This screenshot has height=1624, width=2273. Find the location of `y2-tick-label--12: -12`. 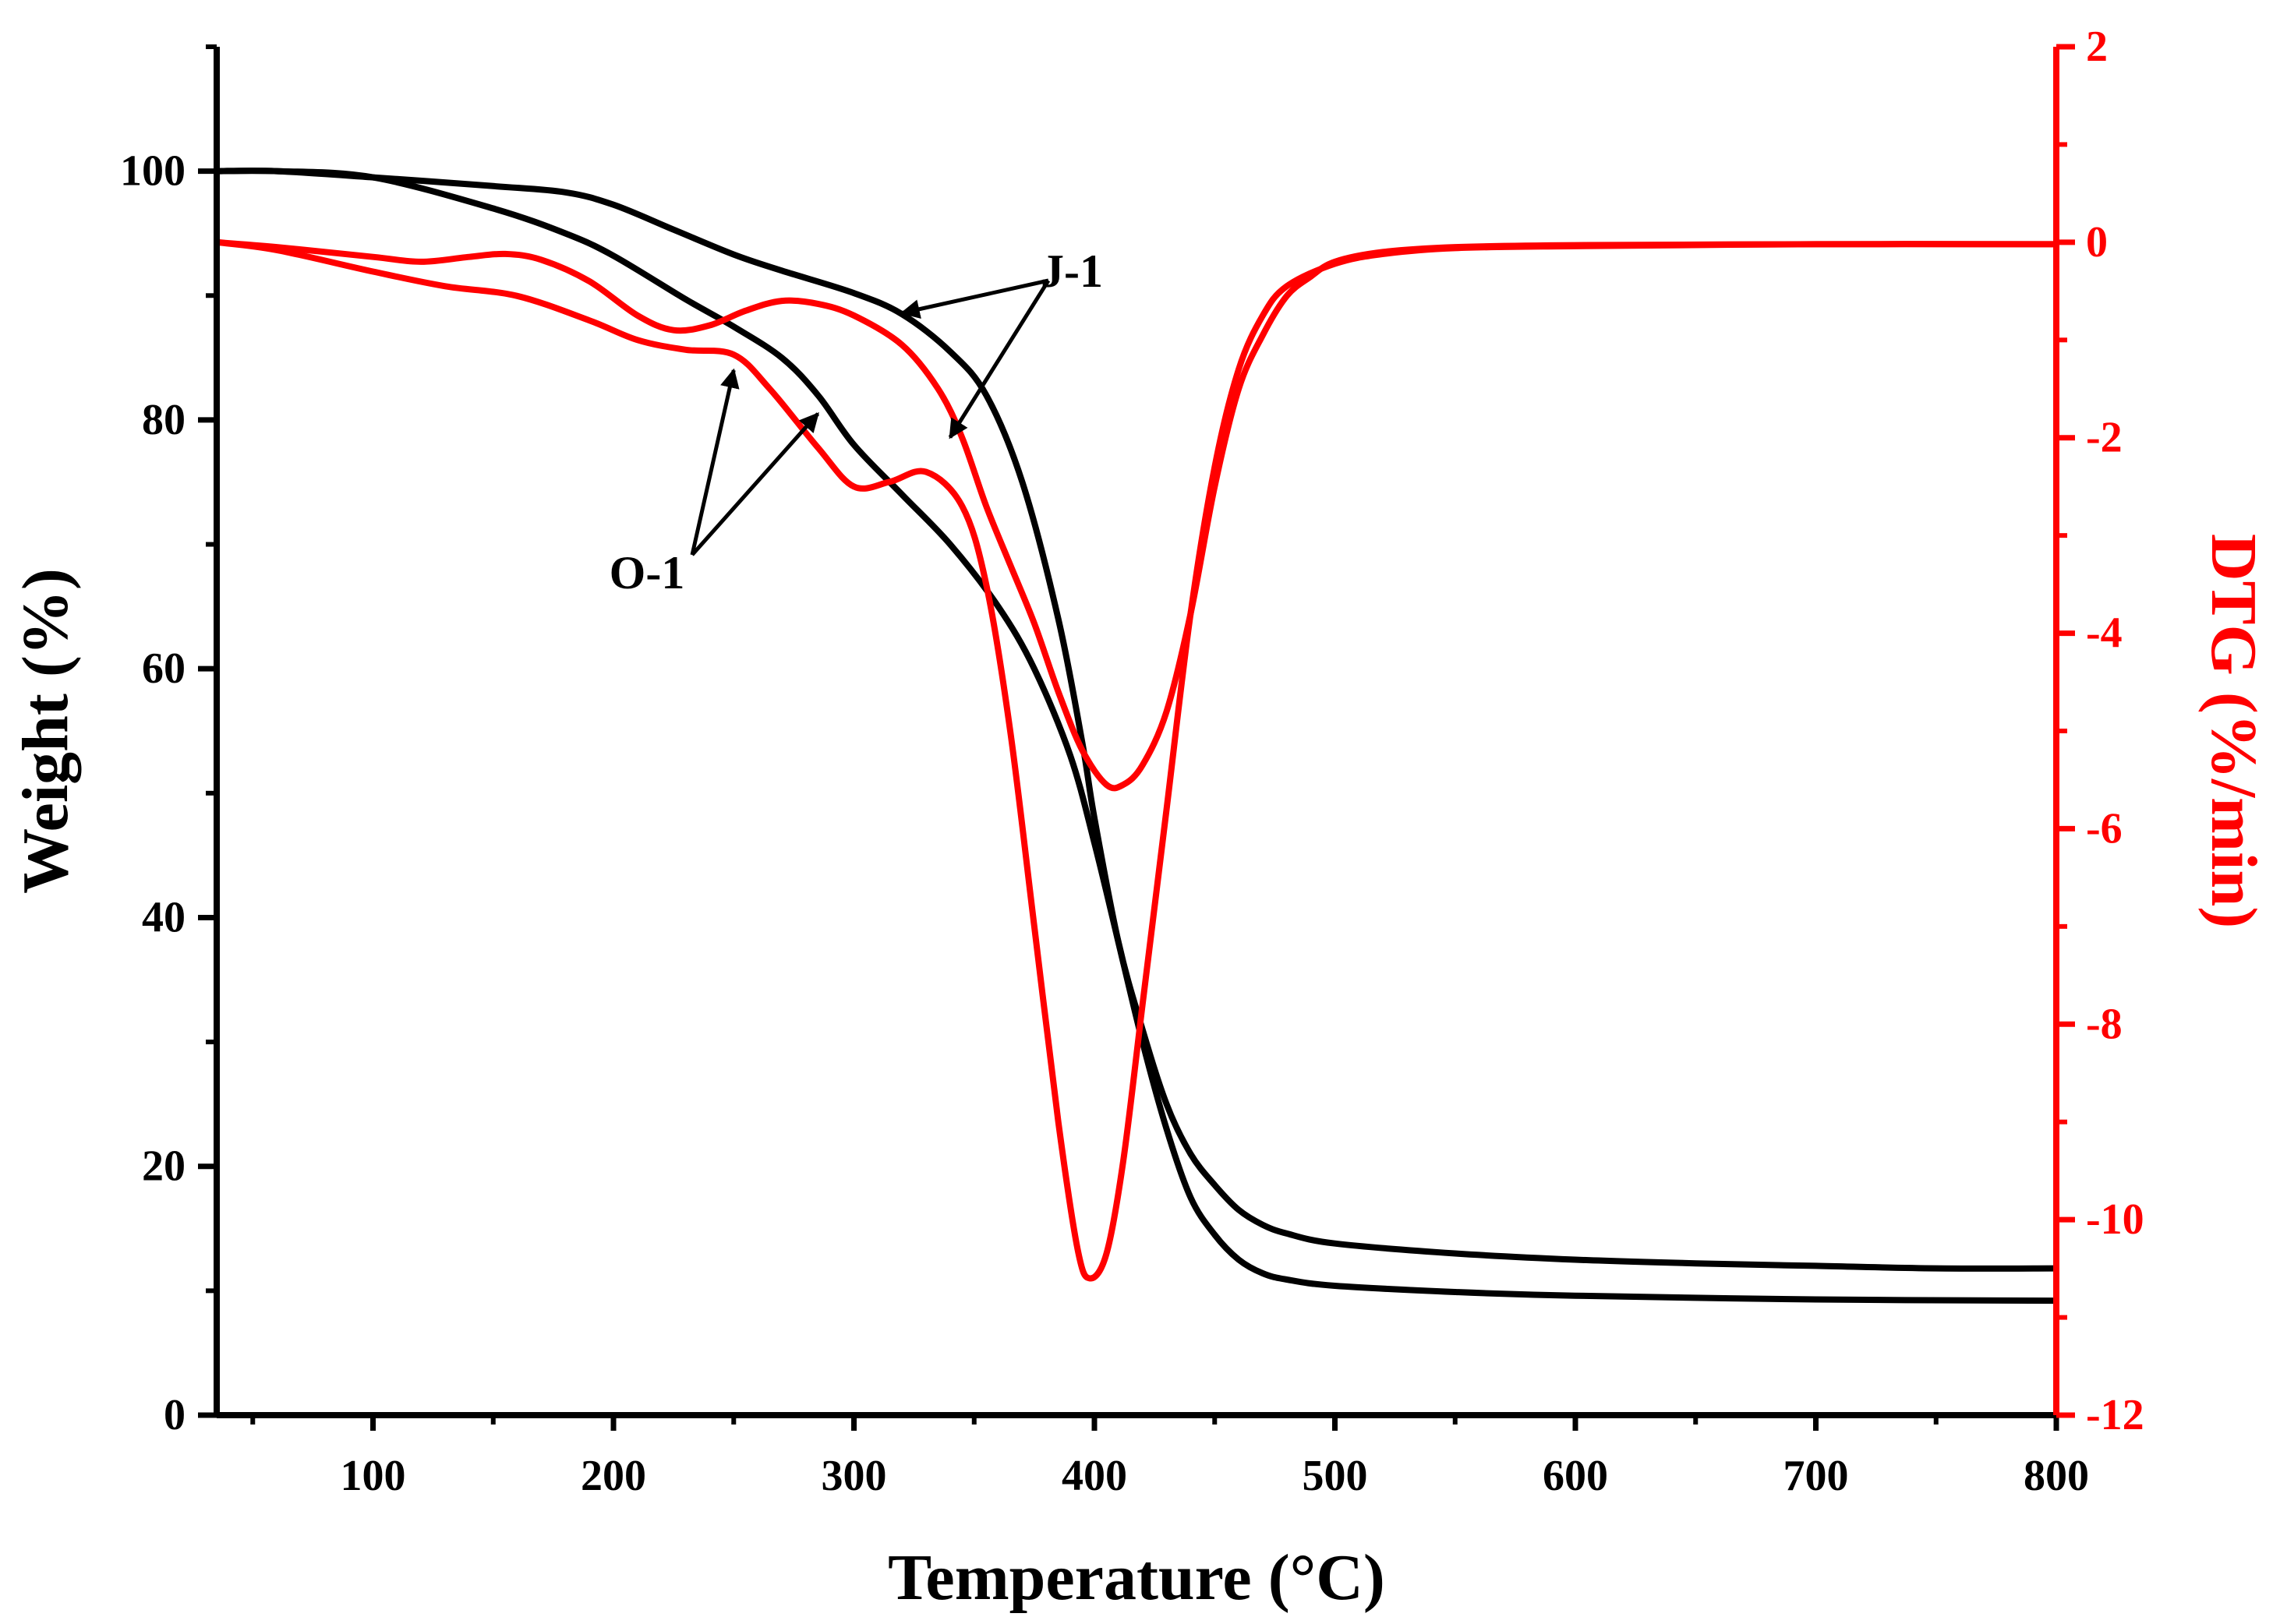

y2-tick-label--12: -12 is located at coordinates (2115, 1415).